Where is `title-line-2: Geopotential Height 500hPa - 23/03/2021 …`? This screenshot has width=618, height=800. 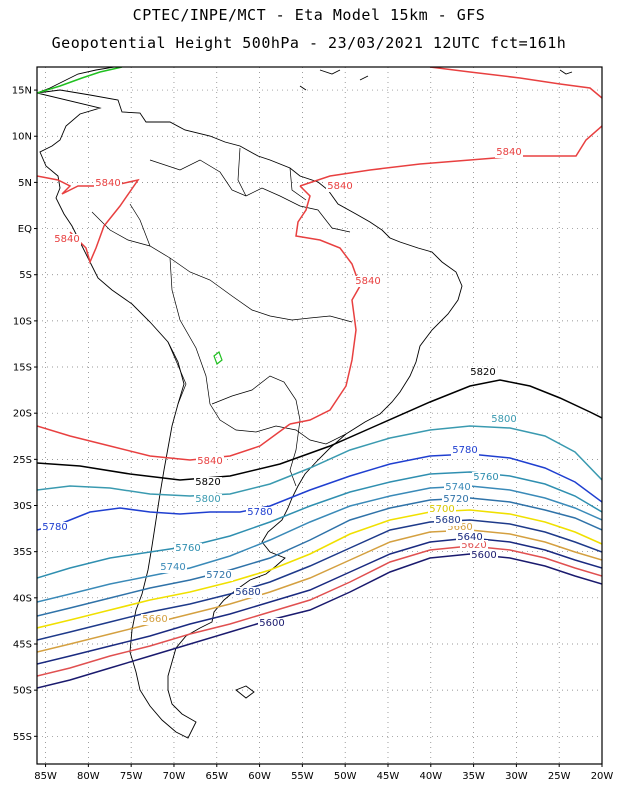 title-line-2: Geopotential Height 500hPa - 23/03/2021 … is located at coordinates (309, 43).